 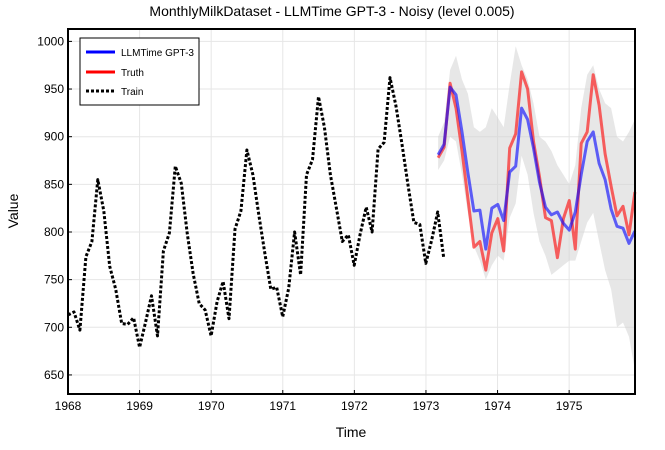 What do you see at coordinates (351, 432) in the screenshot?
I see `x-axis-title: Time` at bounding box center [351, 432].